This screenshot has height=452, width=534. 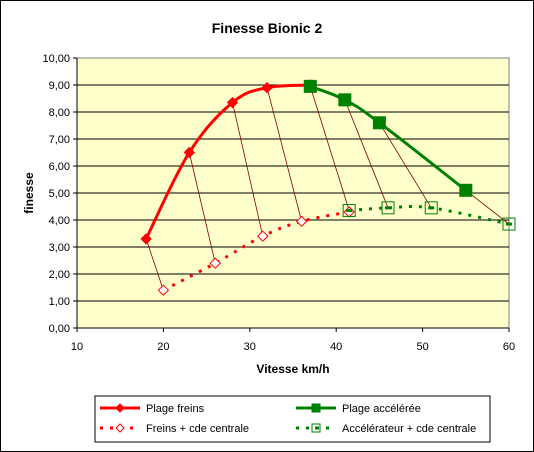 What do you see at coordinates (59, 113) in the screenshot?
I see `y-tick-label: 8,00` at bounding box center [59, 113].